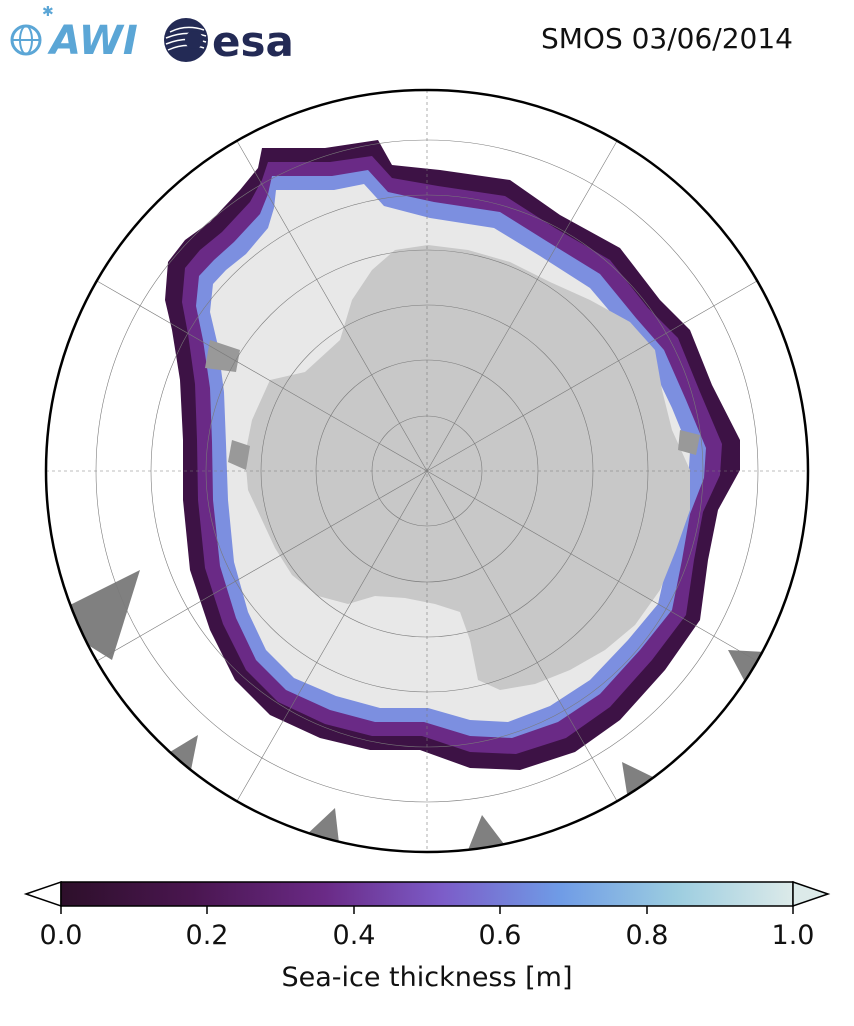 The width and height of the screenshot is (854, 1026). What do you see at coordinates (253, 41) in the screenshot?
I see `svg-text: esa` at bounding box center [253, 41].